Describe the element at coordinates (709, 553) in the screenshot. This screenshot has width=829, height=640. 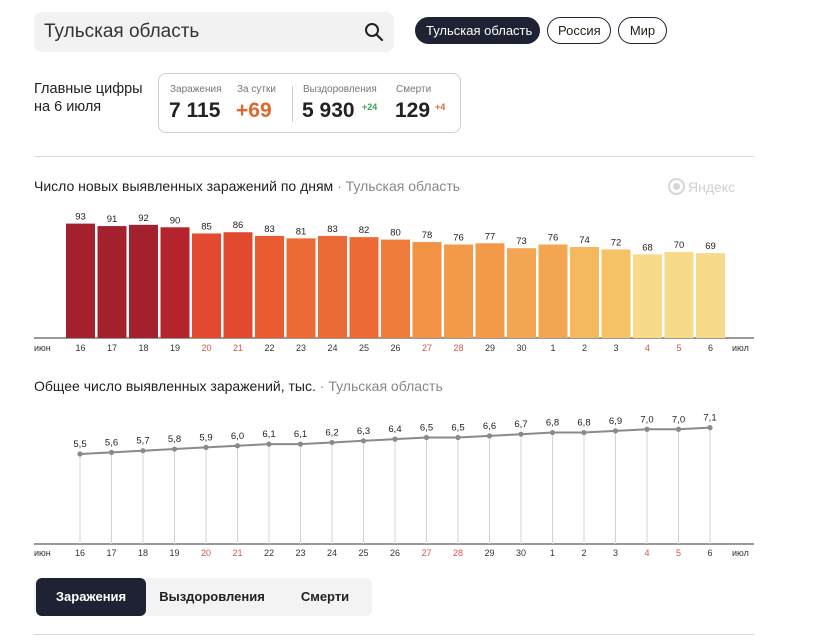
I see `x-tick-label: 6` at that location.